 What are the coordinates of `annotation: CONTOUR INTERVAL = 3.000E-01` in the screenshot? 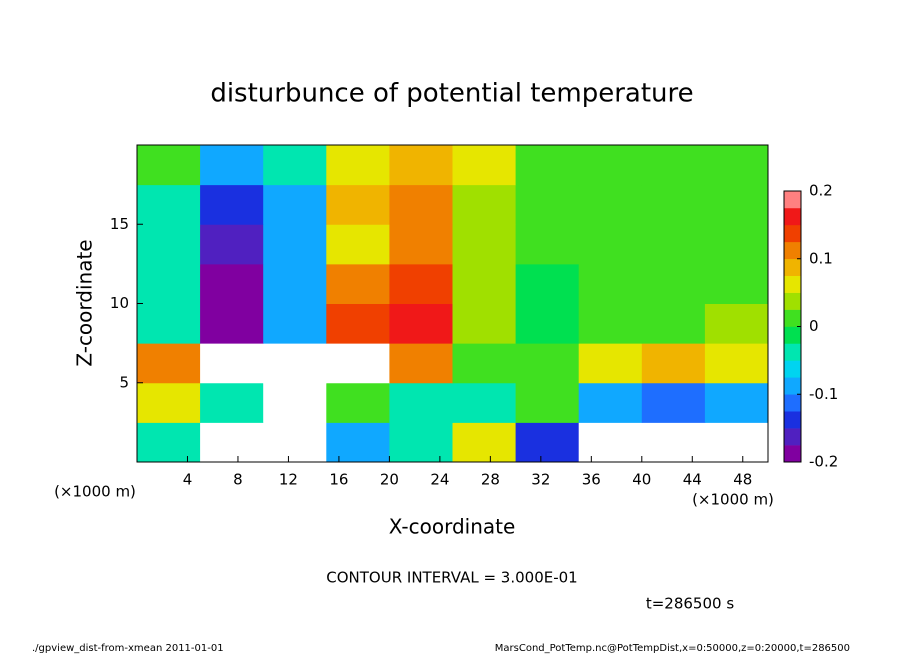 It's located at (451, 578).